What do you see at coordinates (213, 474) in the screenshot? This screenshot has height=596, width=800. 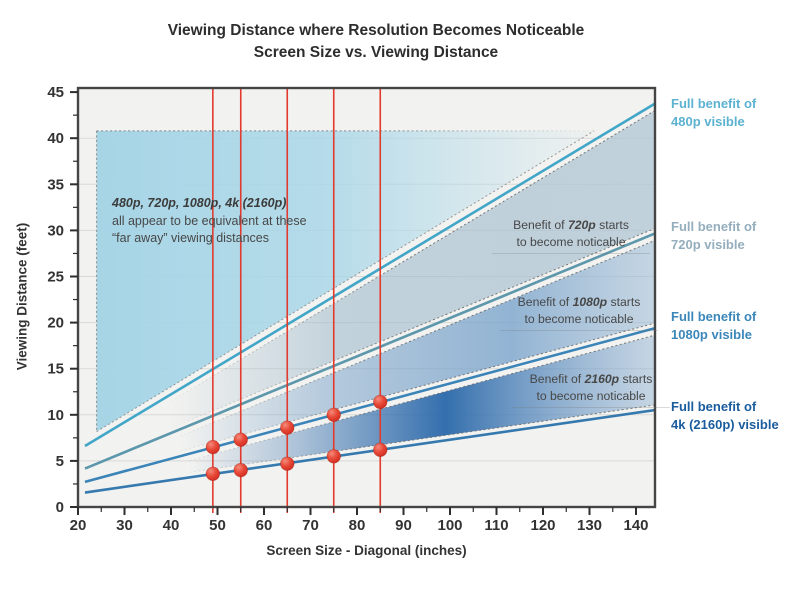 I see `data-point-4k-49in` at bounding box center [213, 474].